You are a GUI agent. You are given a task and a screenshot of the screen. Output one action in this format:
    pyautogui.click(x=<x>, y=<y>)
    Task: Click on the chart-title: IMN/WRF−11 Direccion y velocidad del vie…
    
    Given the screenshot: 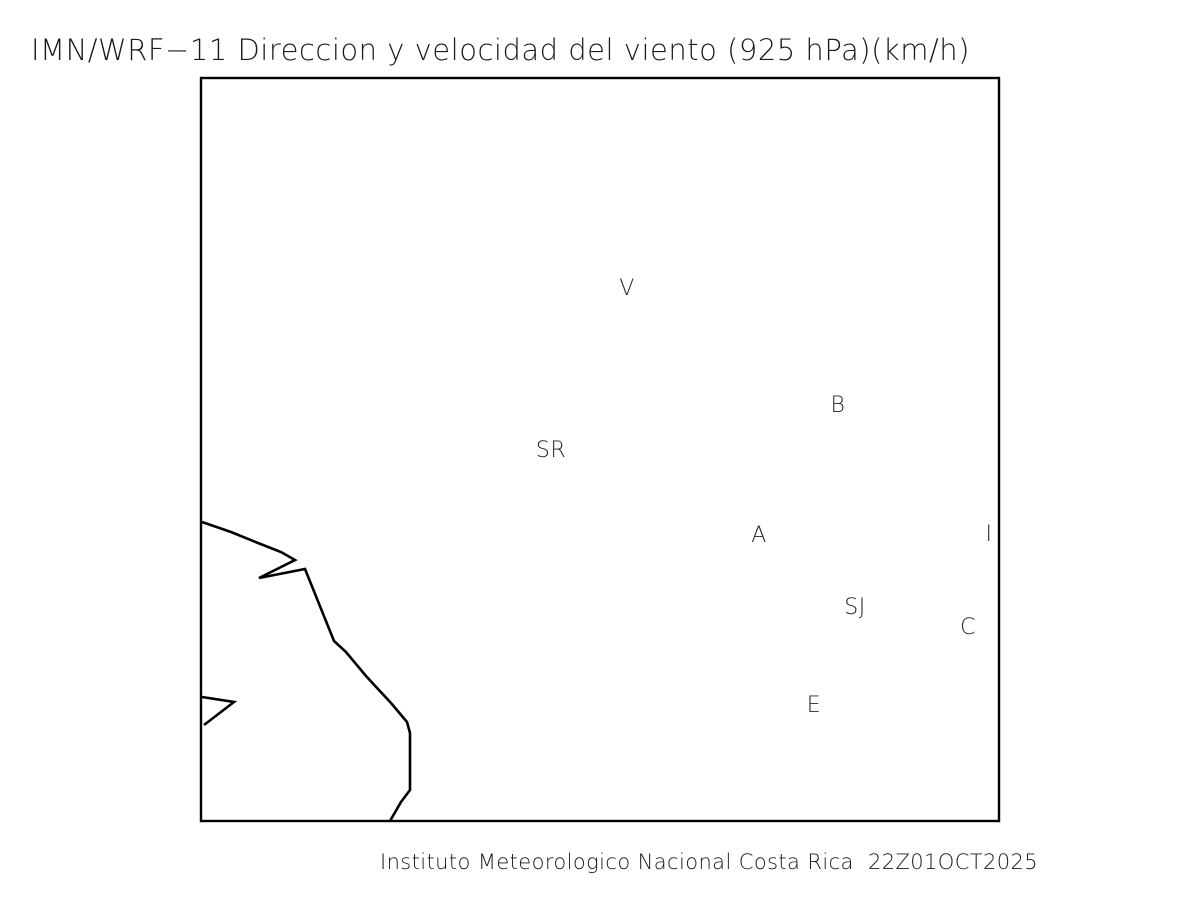 What is the action you would take?
    pyautogui.click(x=500, y=50)
    